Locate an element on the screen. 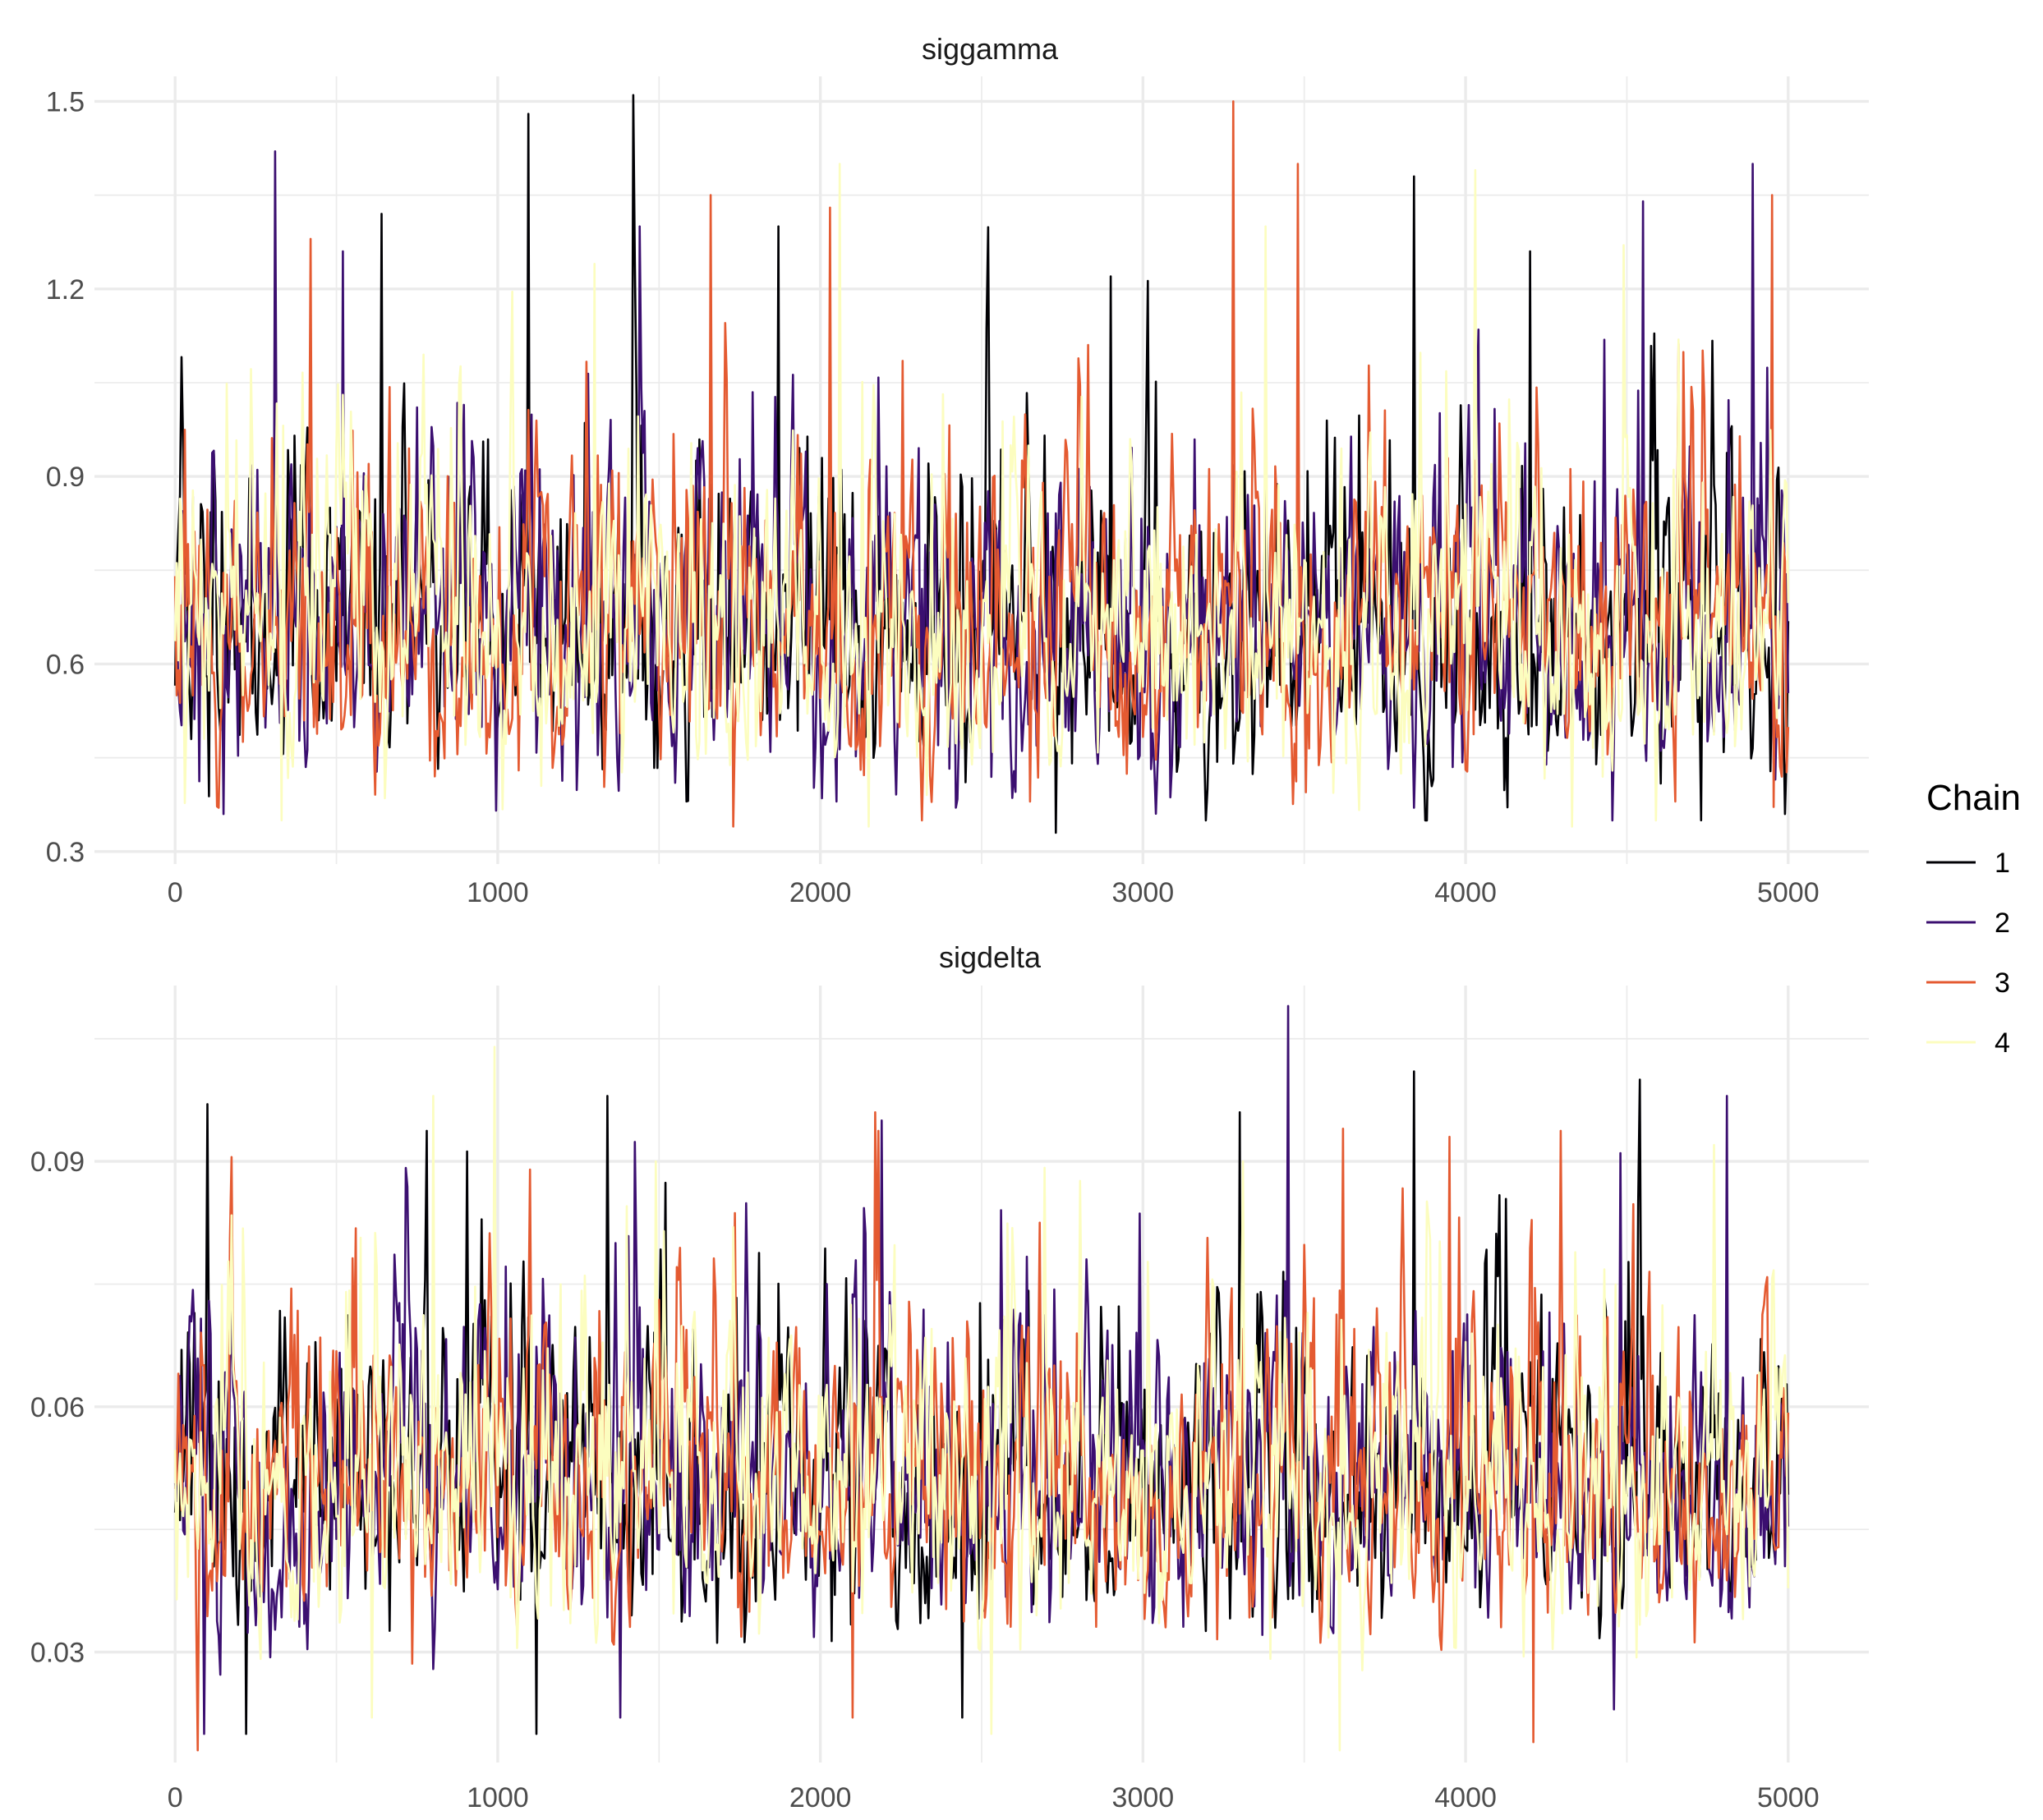 The height and width of the screenshot is (1820, 2043). sigdelta-y-tick-label: 0.06 is located at coordinates (57, 1407).